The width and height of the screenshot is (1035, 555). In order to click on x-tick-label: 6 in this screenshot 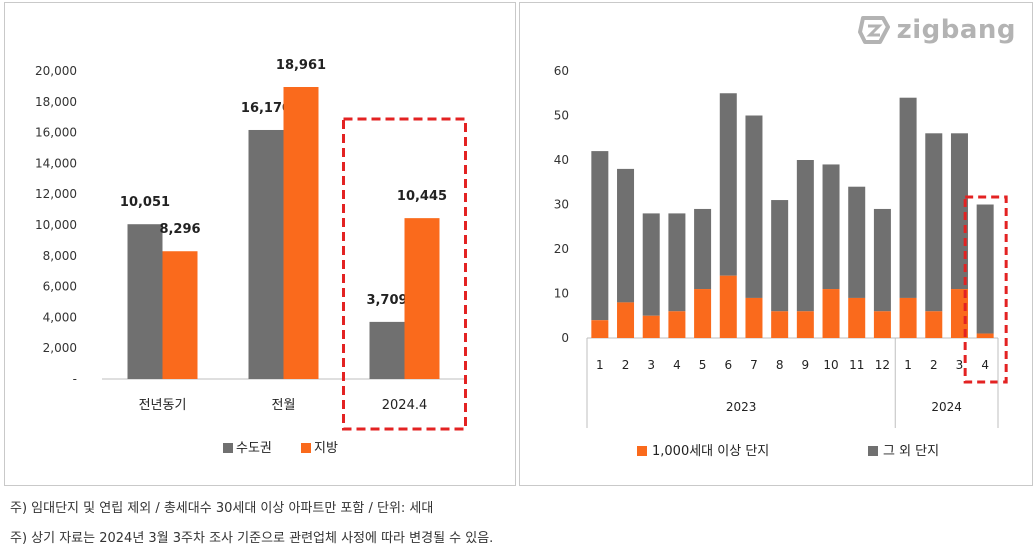, I will do `click(728, 365)`.